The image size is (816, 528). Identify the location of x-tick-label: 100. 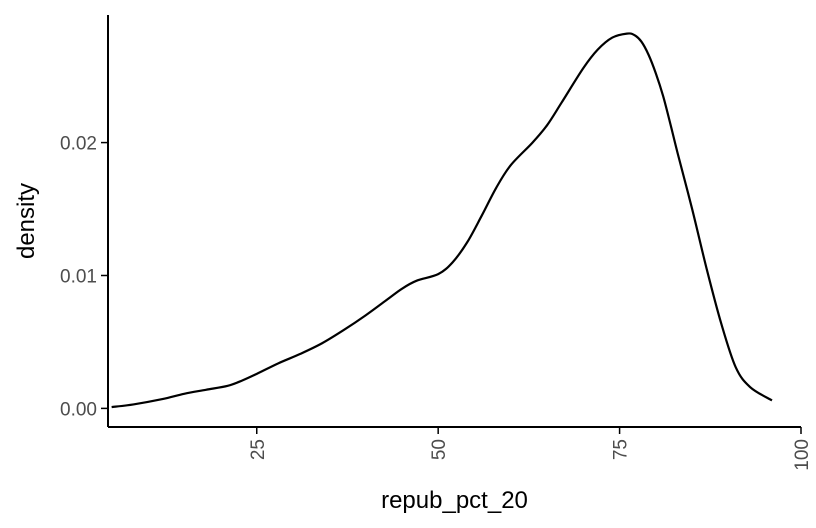
(802, 455).